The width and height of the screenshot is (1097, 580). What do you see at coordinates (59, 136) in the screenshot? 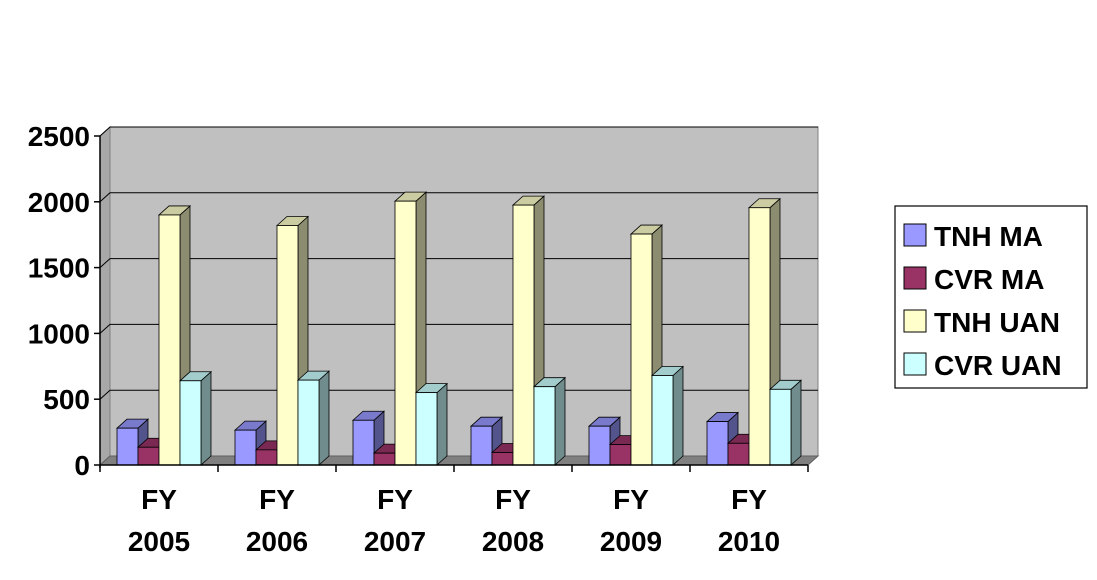
I see `y-tick-label: 2500` at bounding box center [59, 136].